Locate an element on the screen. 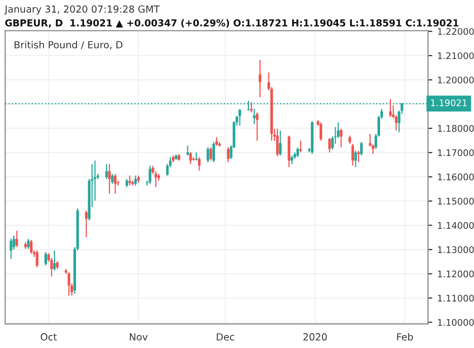 This screenshot has width=474, height=348. x-tick-label: 2020 is located at coordinates (315, 337).